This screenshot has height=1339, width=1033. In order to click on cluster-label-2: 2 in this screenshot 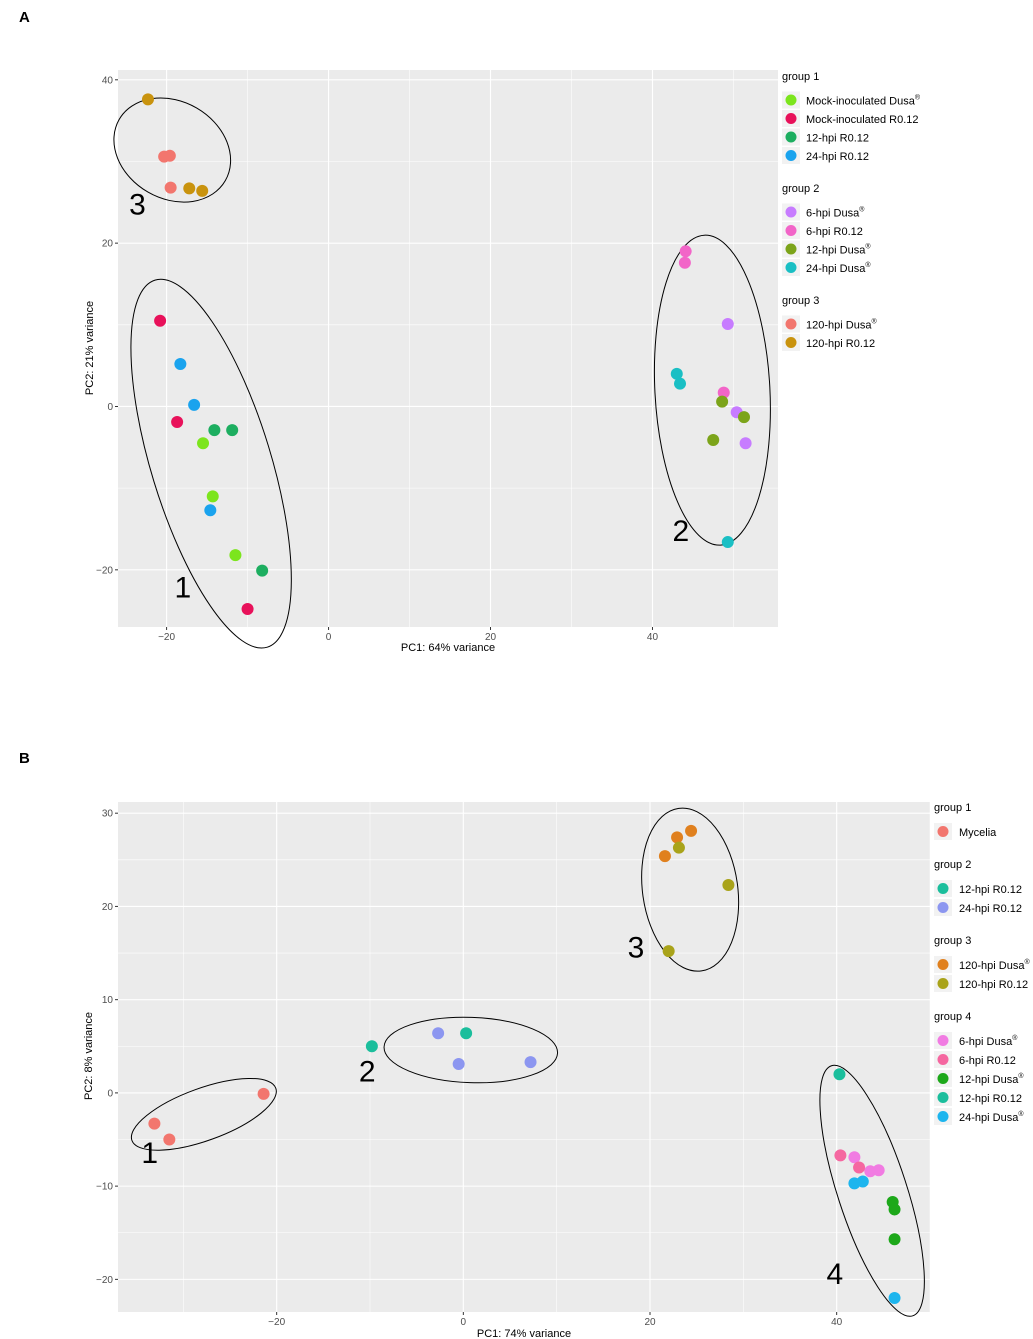, I will do `click(367, 1072)`.